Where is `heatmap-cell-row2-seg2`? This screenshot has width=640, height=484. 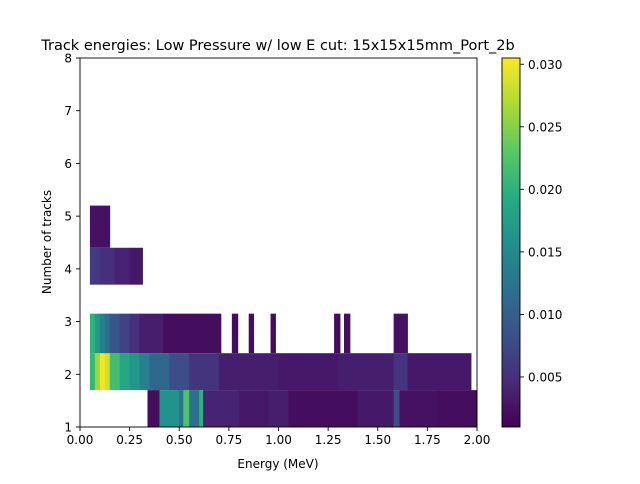
heatmap-cell-row2-seg2 is located at coordinates (102, 333).